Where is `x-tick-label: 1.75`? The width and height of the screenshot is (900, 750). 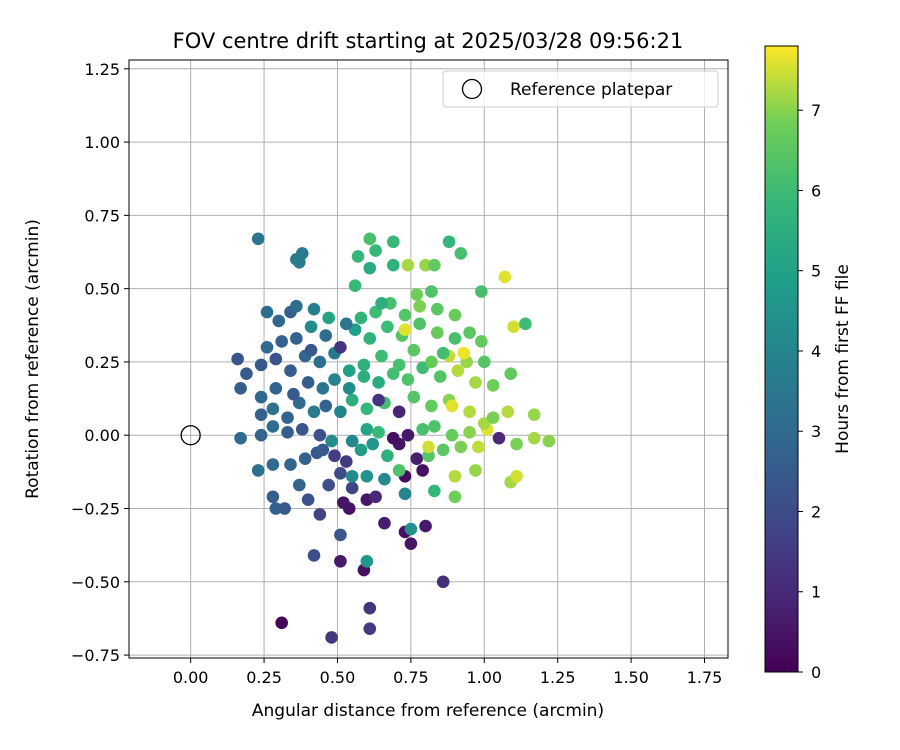 x-tick-label: 1.75 is located at coordinates (705, 677).